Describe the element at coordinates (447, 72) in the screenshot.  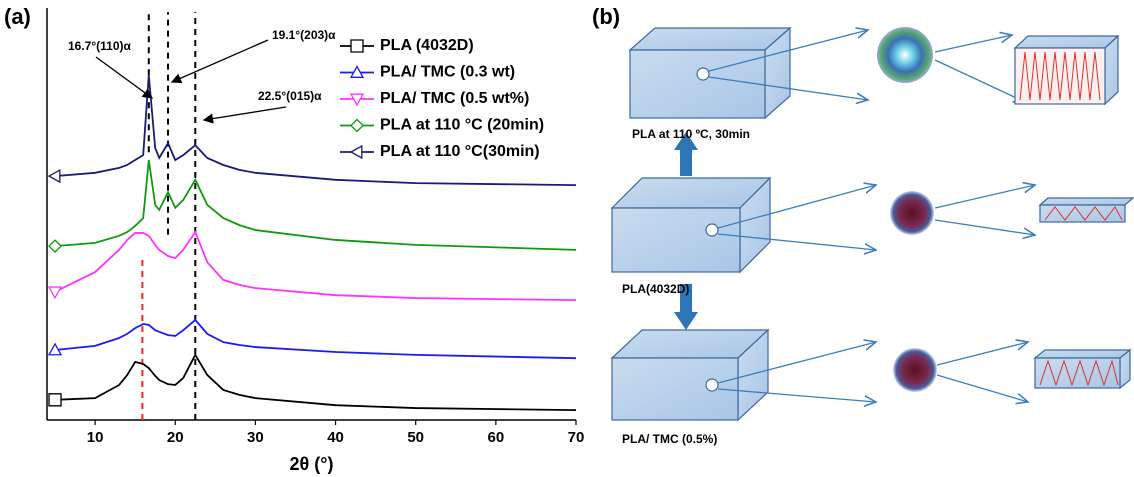
I see `legend-label: PLA/ TMC (0.3 wt)` at that location.